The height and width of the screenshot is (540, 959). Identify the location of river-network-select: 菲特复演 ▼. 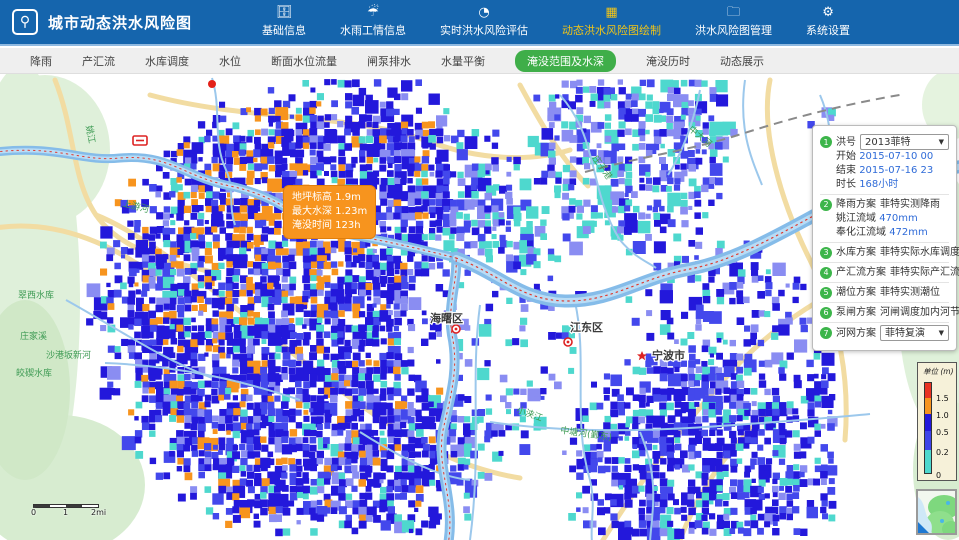
(914, 333).